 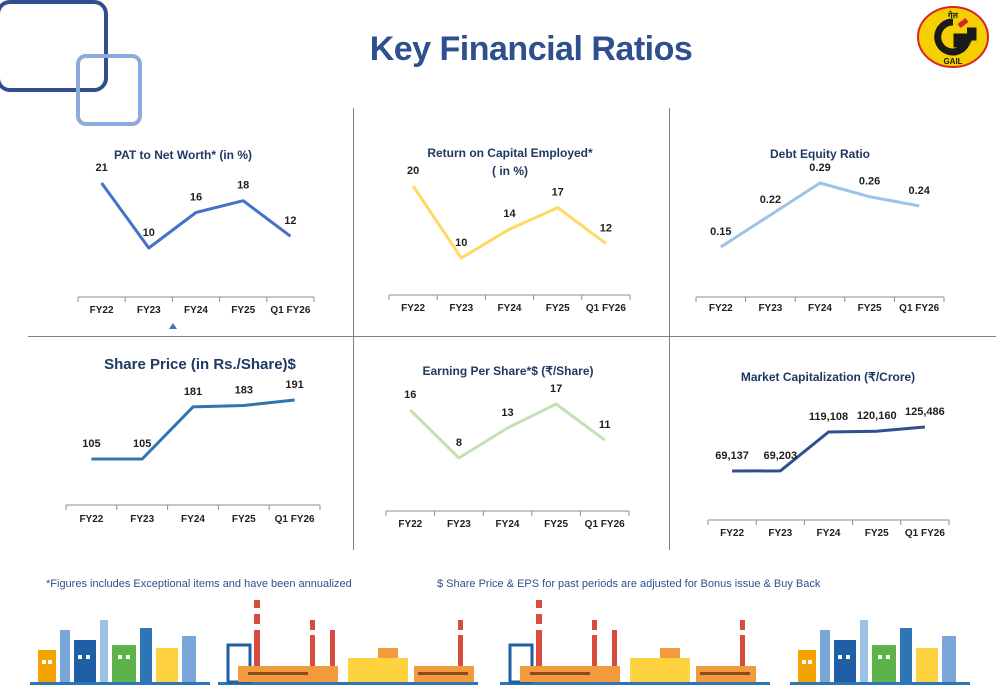 I want to click on chart-title-line: Earning Per Share*$ (₹/Share), so click(x=507, y=371).